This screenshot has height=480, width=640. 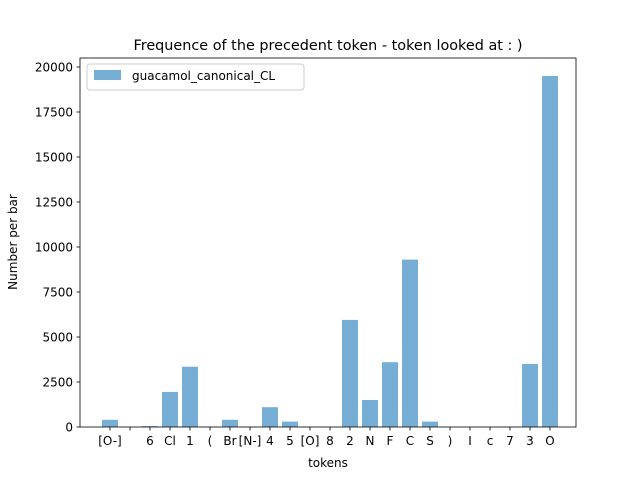 What do you see at coordinates (310, 441) in the screenshot?
I see `x-tick-label: [O]` at bounding box center [310, 441].